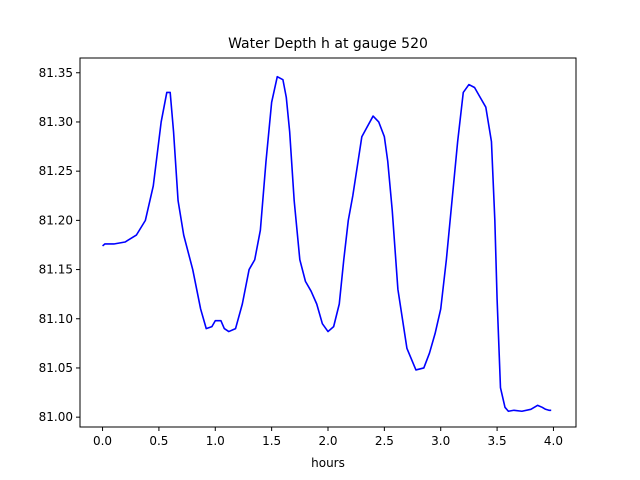  Describe the element at coordinates (102, 441) in the screenshot. I see `x-tick-label: 0.0` at that location.